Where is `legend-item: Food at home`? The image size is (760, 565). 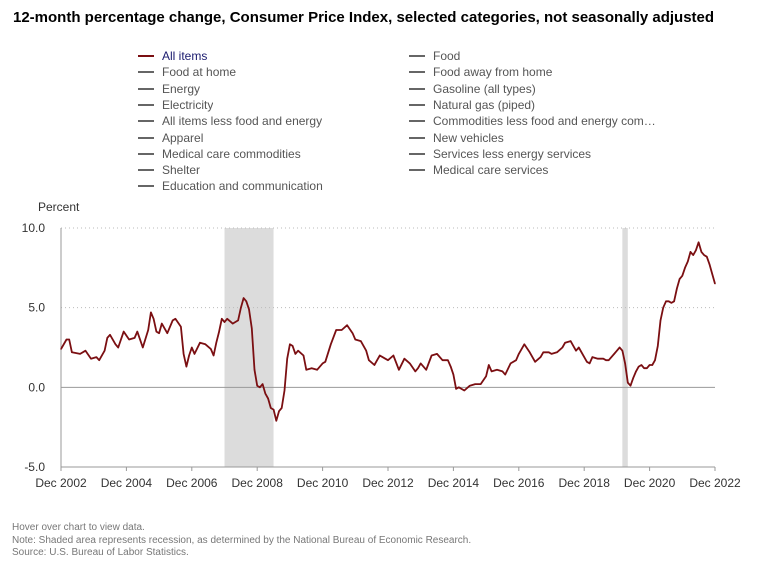 legend-item: Food at home is located at coordinates (187, 72).